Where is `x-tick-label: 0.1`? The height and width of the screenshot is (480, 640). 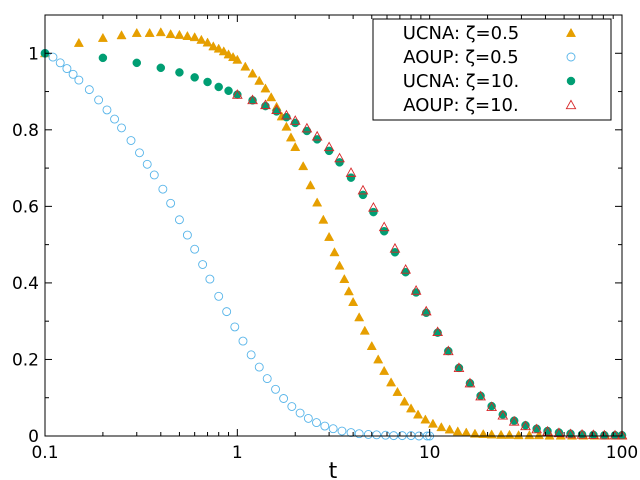
x-tick-label: 0.1 is located at coordinates (44, 453).